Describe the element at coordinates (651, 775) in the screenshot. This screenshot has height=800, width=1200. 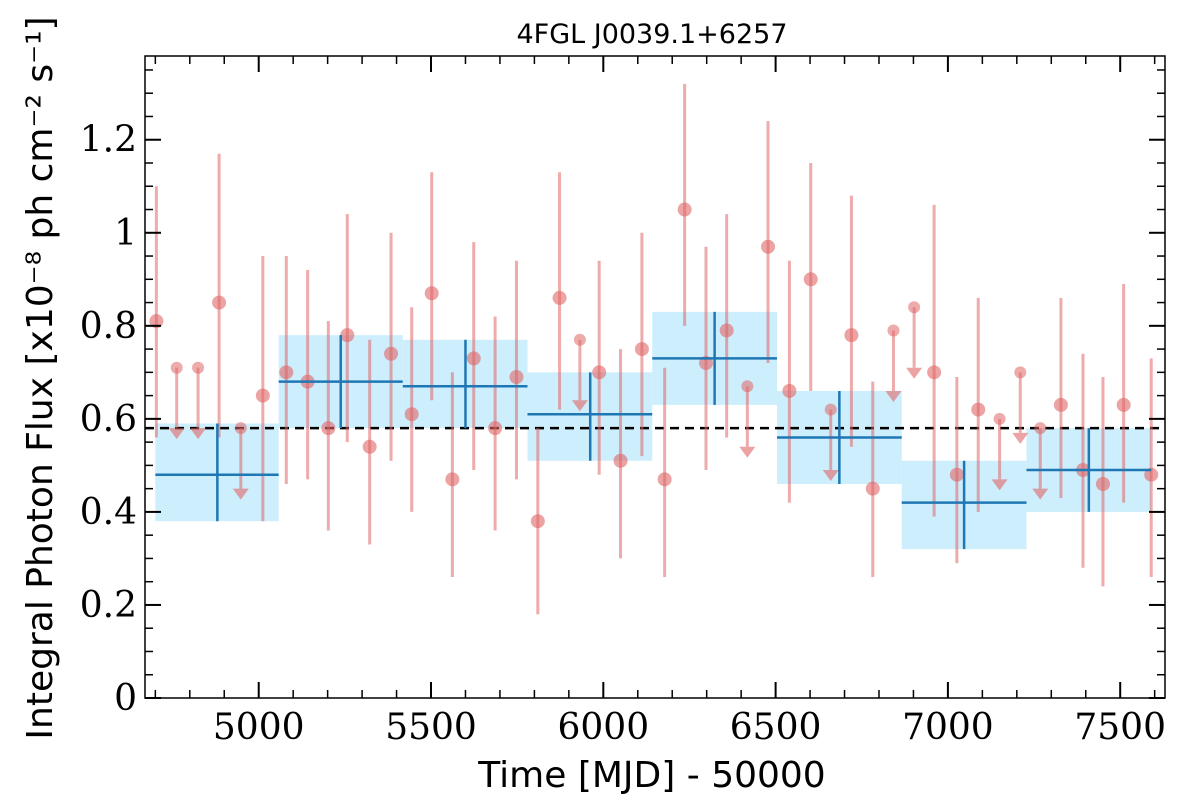
I see `x-axis-label: Time [MJD] - 50000` at that location.